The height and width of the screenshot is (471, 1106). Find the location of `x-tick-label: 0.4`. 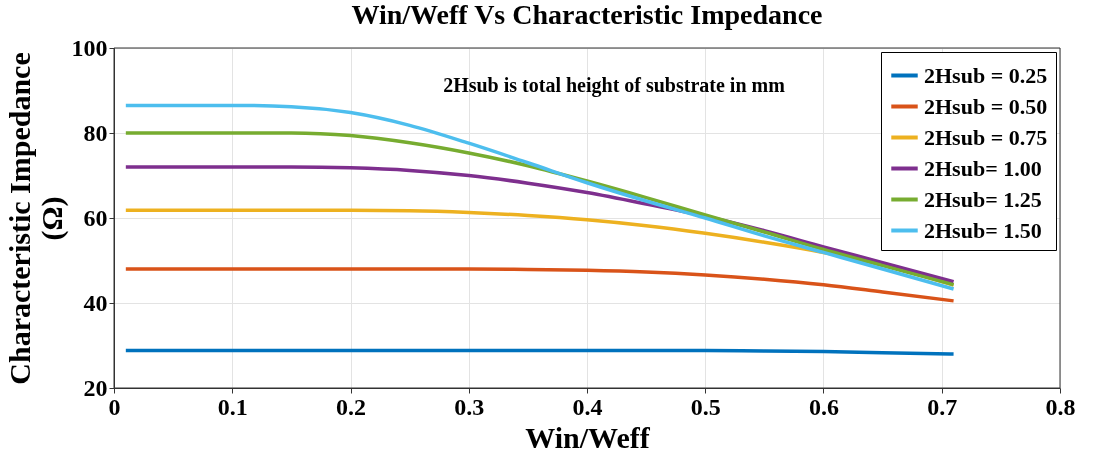

x-tick-label: 0.4 is located at coordinates (587, 406).